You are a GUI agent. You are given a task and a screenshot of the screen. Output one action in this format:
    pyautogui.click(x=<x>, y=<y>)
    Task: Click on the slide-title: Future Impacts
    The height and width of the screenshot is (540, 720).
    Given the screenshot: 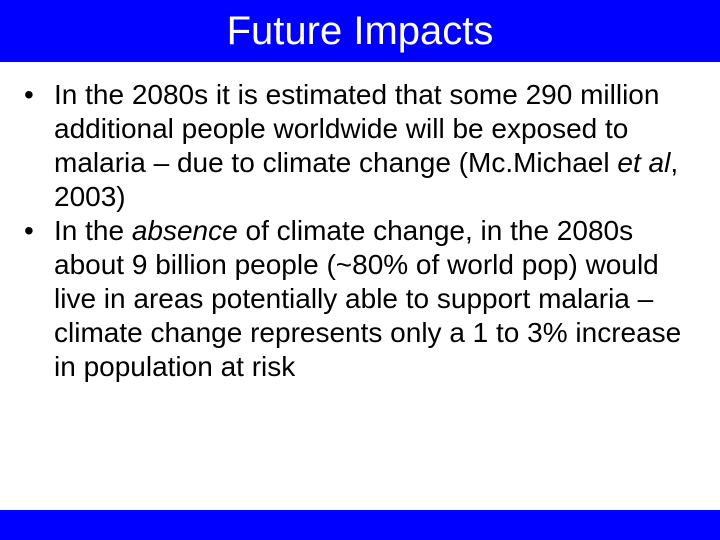 What is the action you would take?
    pyautogui.click(x=360, y=31)
    